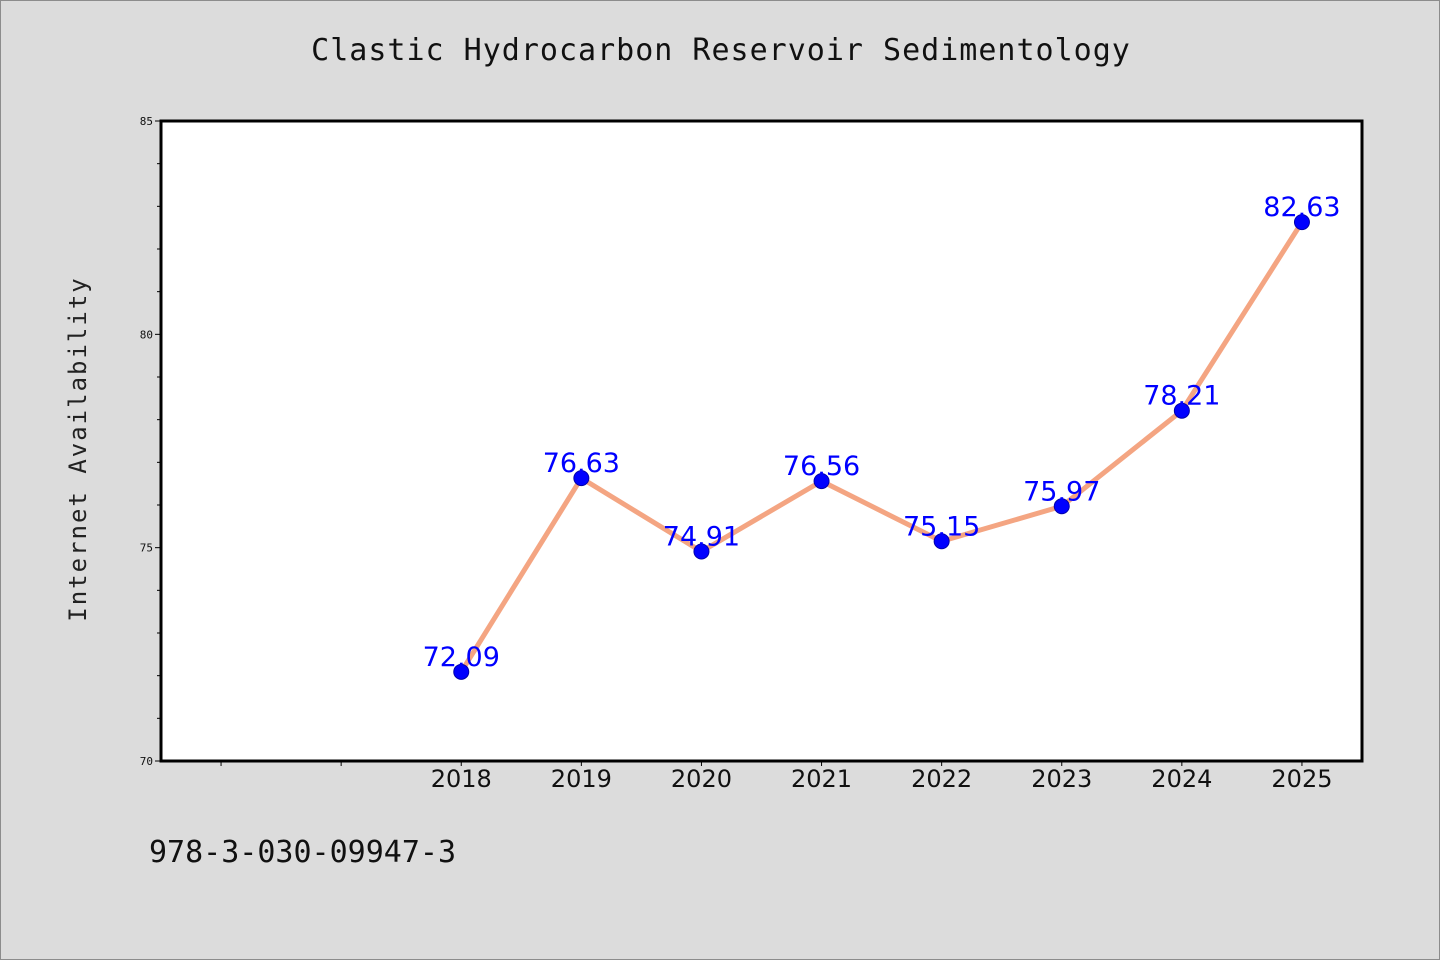 The image size is (1440, 961). I want to click on y-tick-label: 85, so click(146, 121).